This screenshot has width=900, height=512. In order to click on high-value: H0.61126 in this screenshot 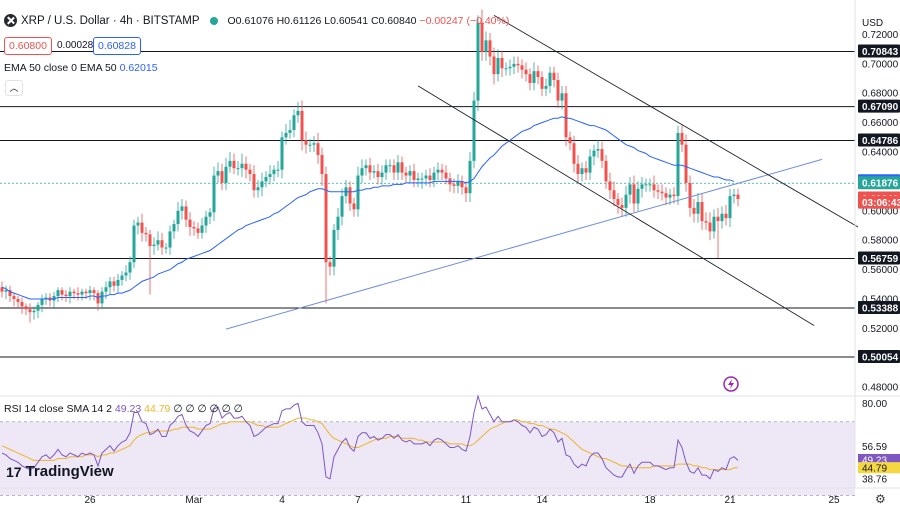, I will do `click(299, 20)`.